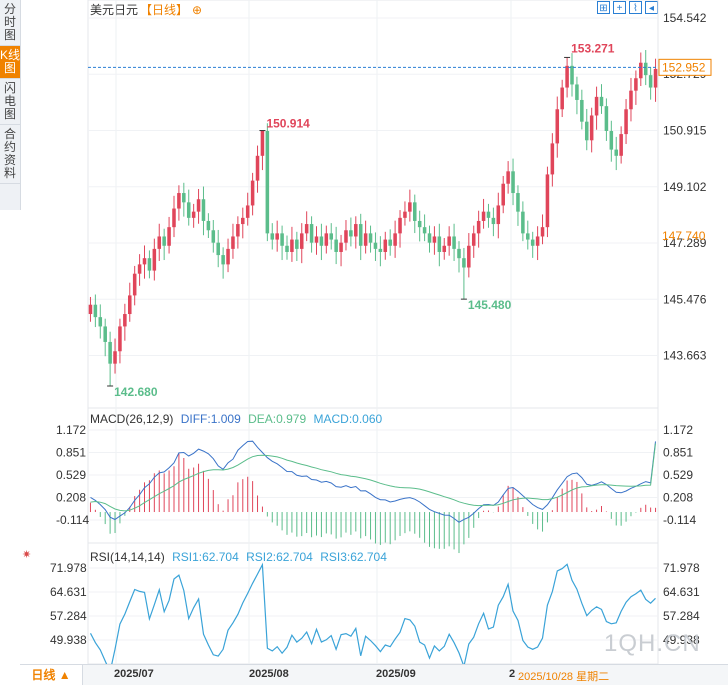  What do you see at coordinates (164, 10) in the screenshot?
I see `period-label: 【日线】` at bounding box center [164, 10].